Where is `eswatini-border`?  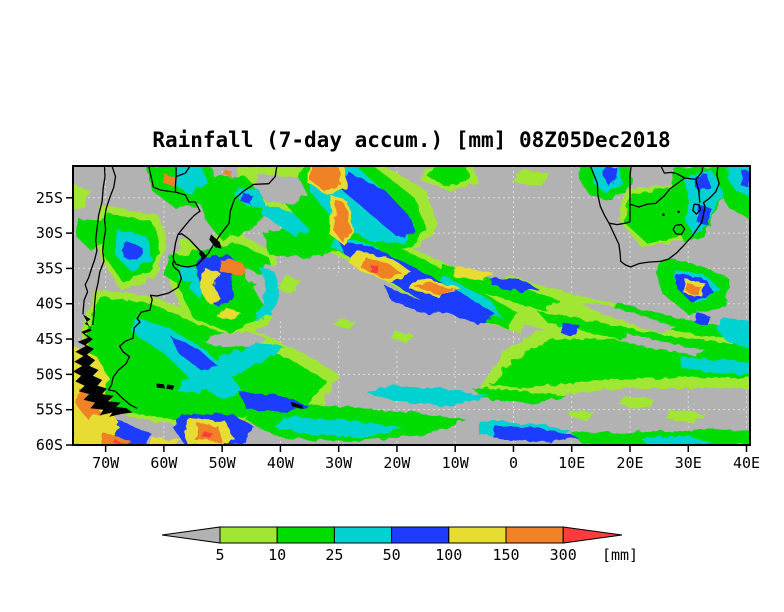 eswatini-border is located at coordinates (697, 209).